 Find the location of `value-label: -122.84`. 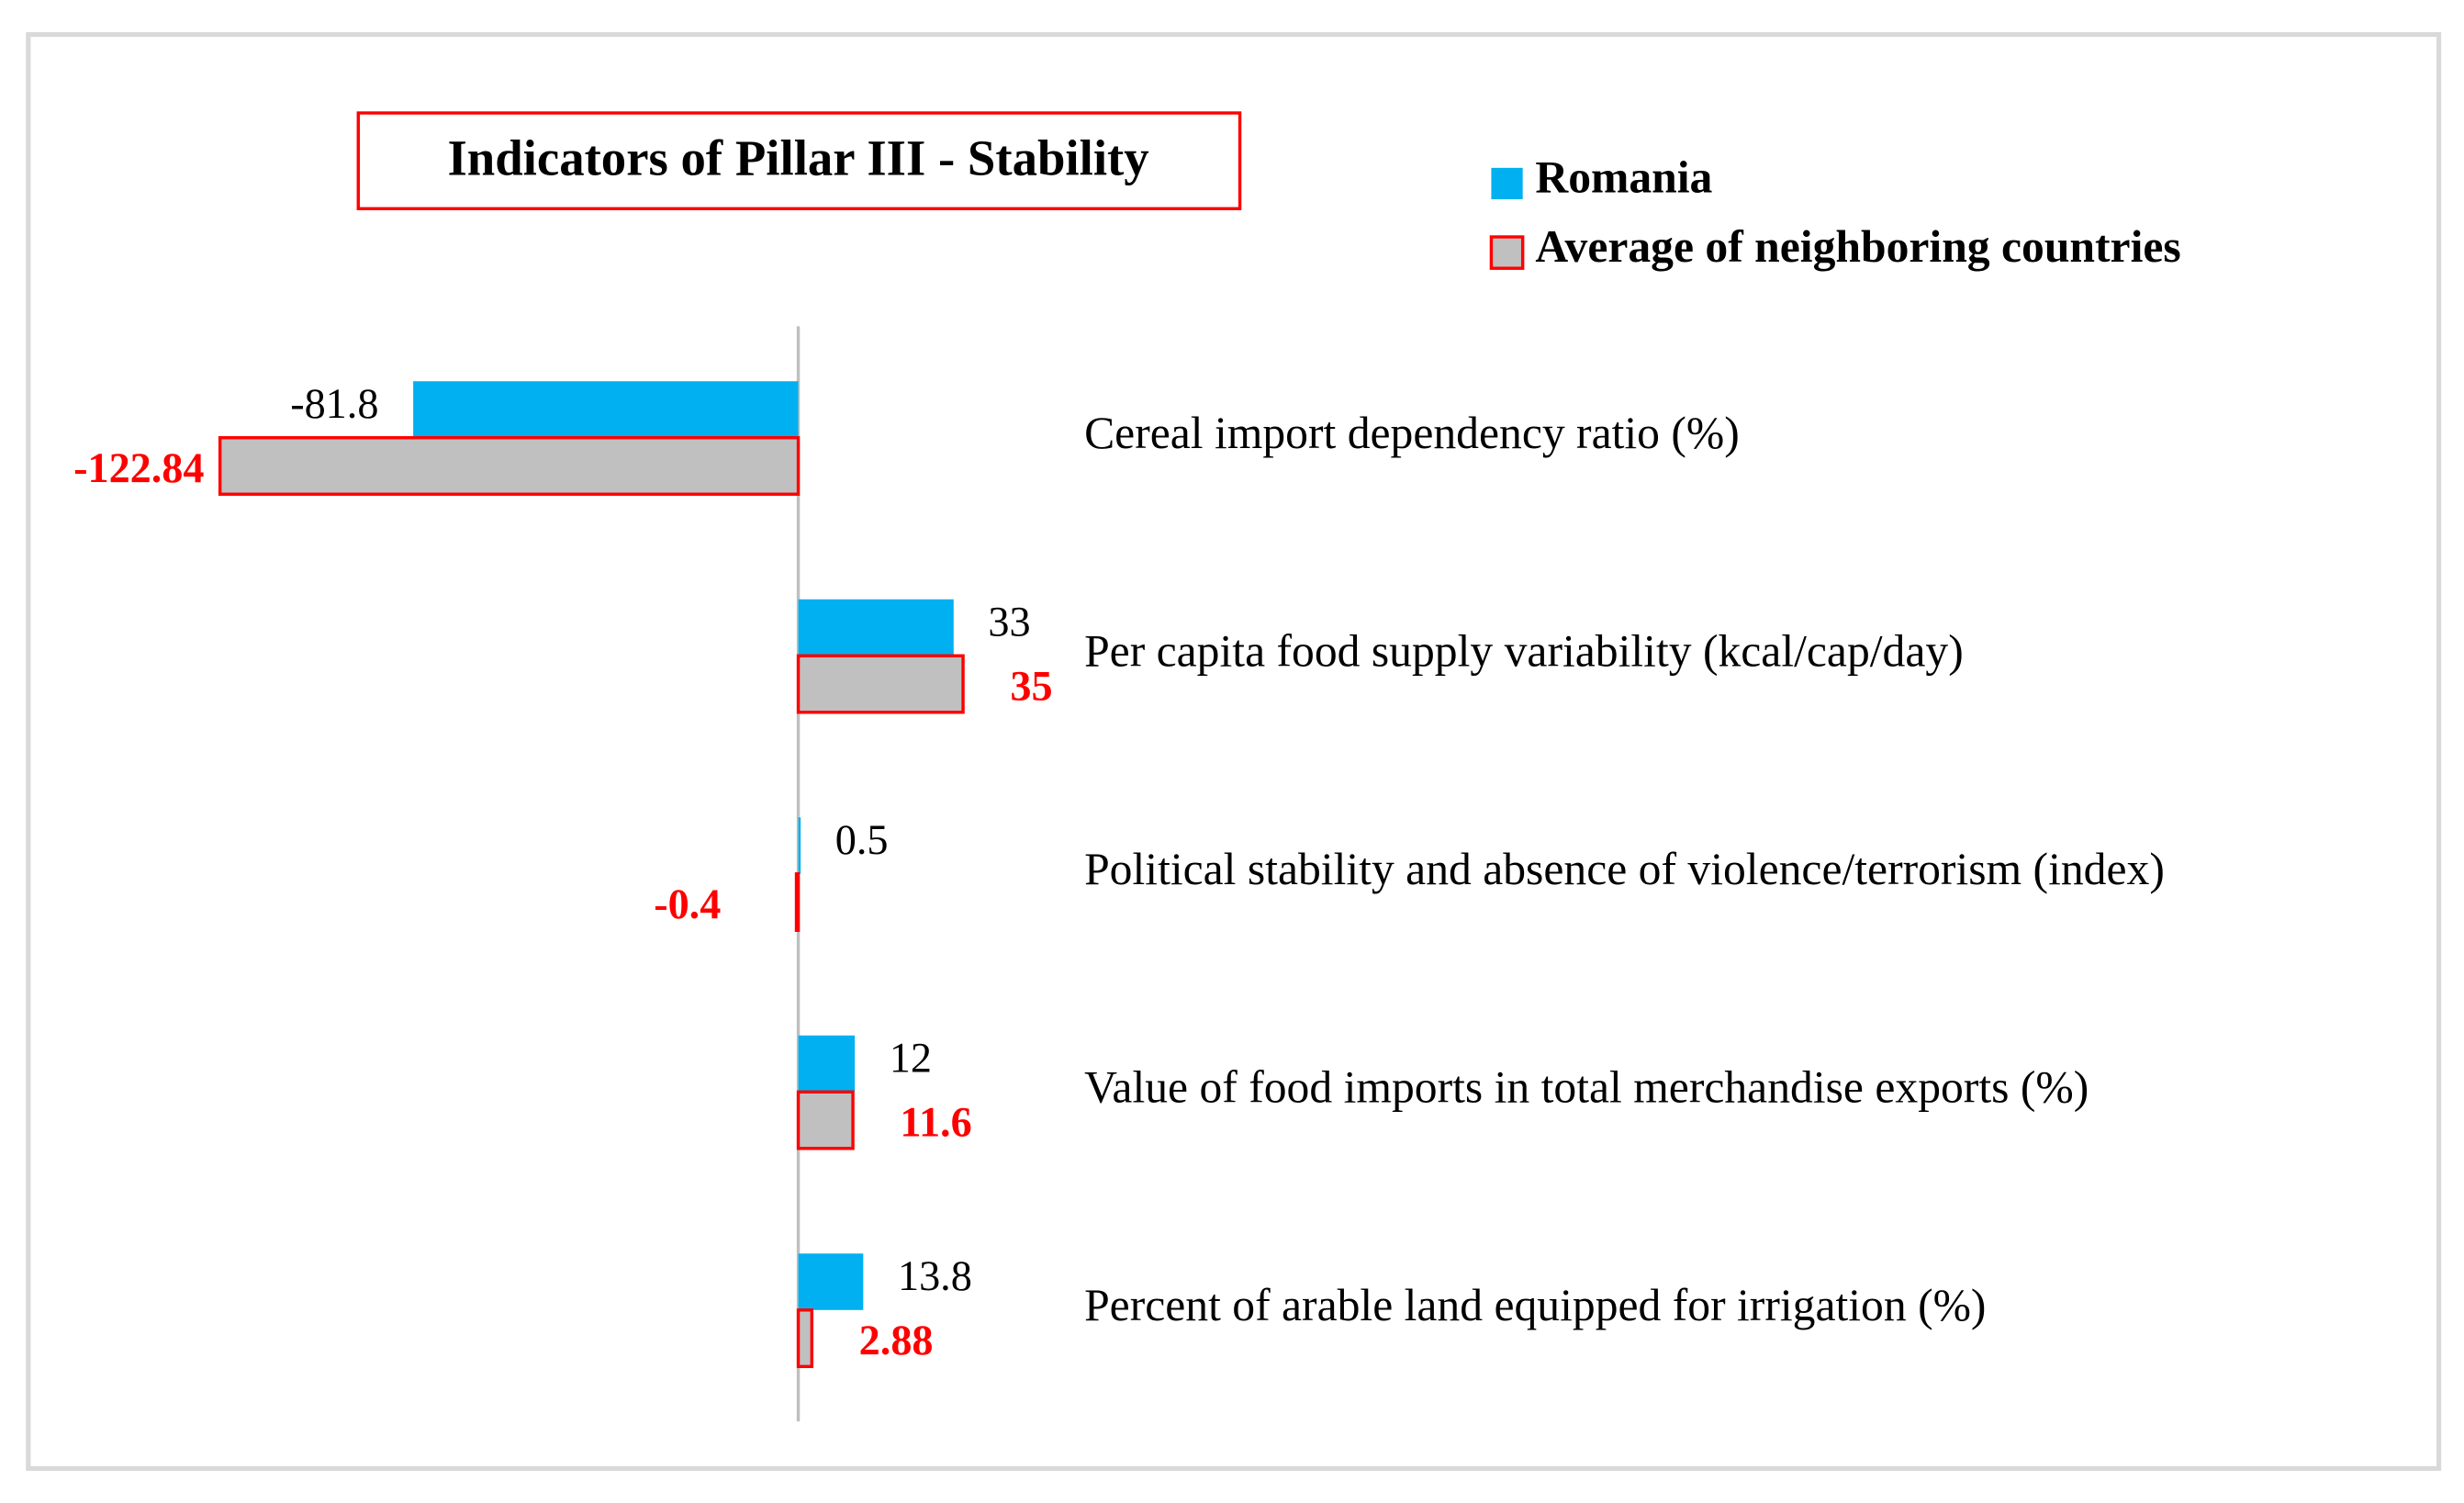

value-label: -122.84 is located at coordinates (138, 467).